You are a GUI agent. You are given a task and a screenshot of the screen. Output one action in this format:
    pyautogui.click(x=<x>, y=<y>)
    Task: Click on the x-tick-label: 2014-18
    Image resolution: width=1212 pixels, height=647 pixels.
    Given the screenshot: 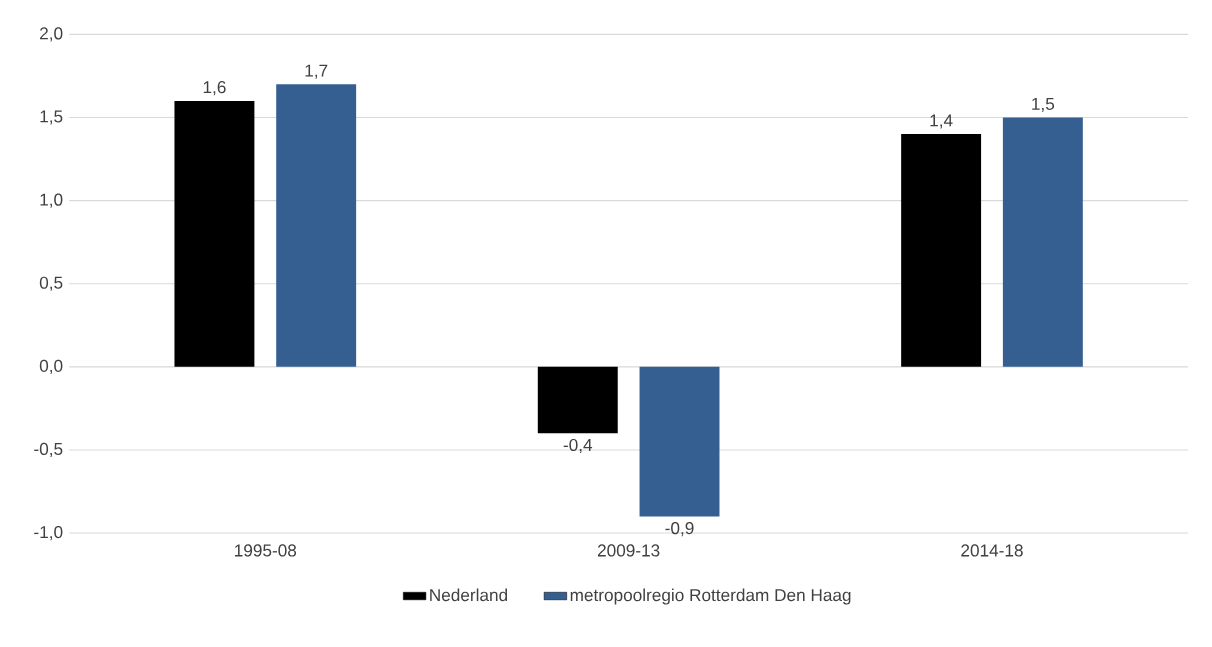 What is the action you would take?
    pyautogui.click(x=992, y=550)
    